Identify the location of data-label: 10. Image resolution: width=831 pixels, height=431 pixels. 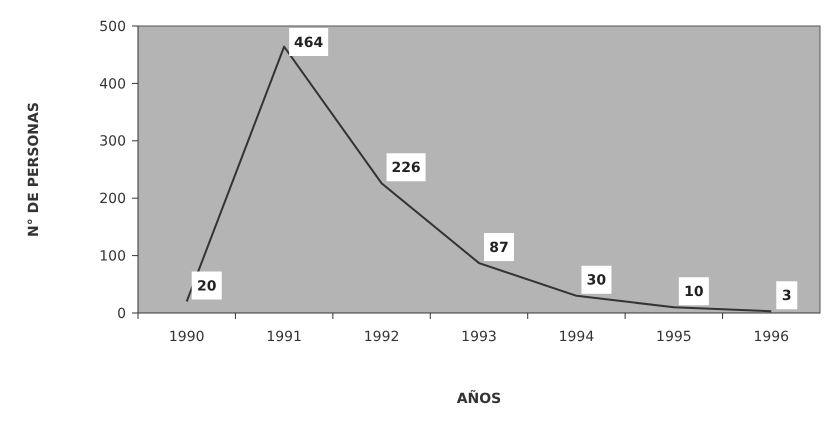
(694, 292).